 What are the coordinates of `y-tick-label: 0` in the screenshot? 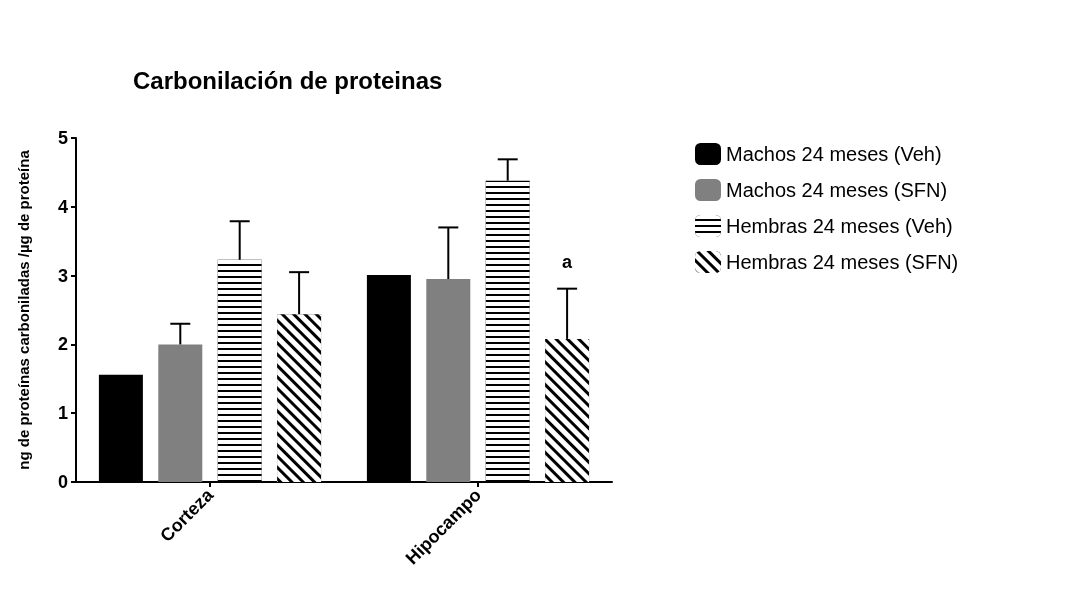 It's located at (62, 482).